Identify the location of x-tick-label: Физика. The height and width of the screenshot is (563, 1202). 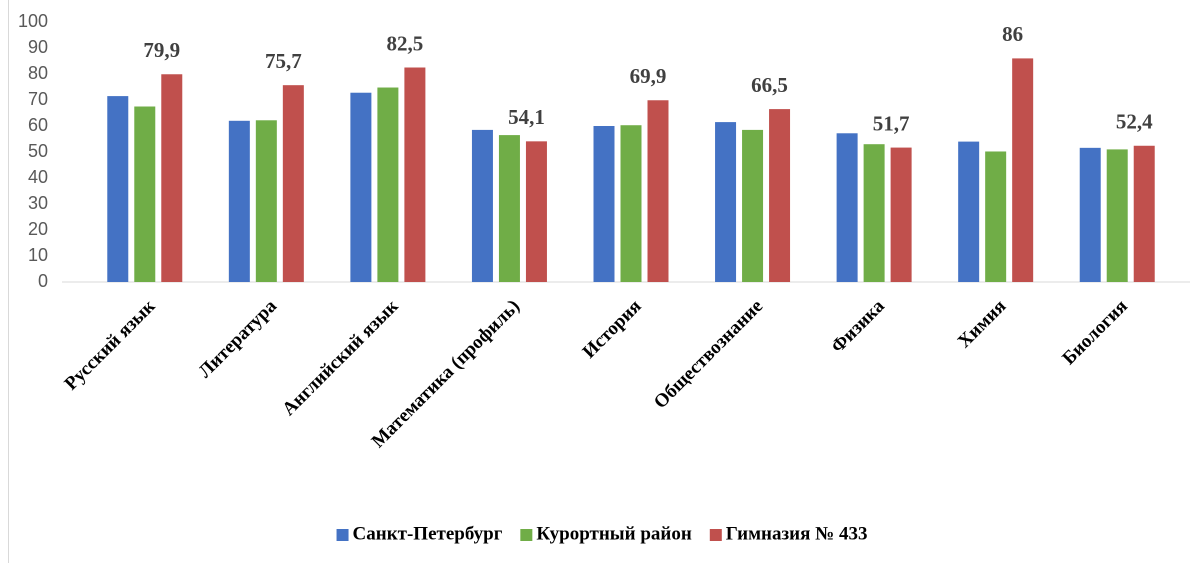
(858, 326).